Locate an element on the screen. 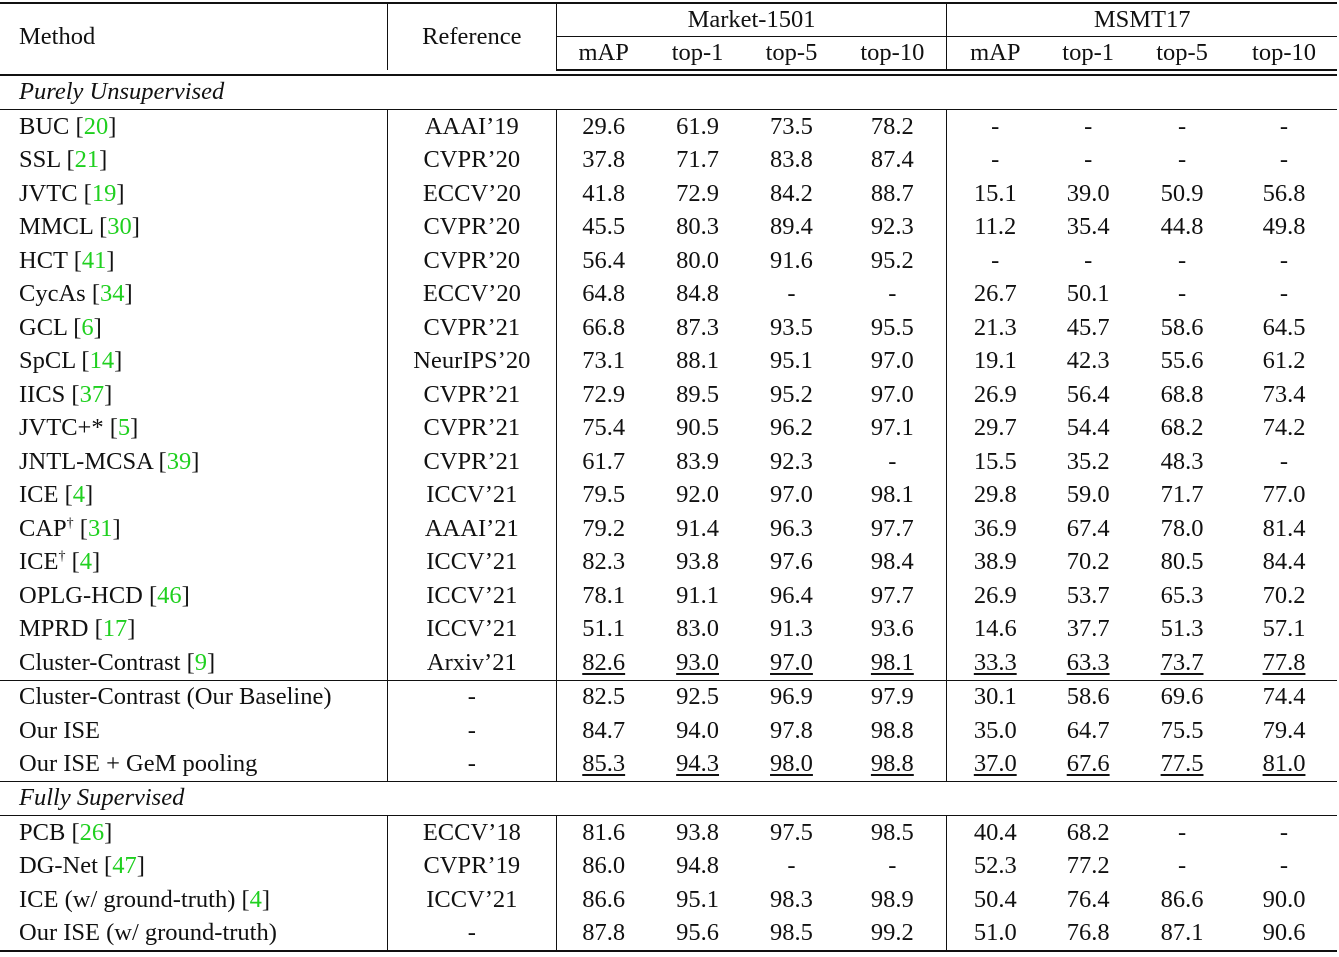 The width and height of the screenshot is (1339, 957). msmt-top5-cell: 58.6 is located at coordinates (1182, 328).